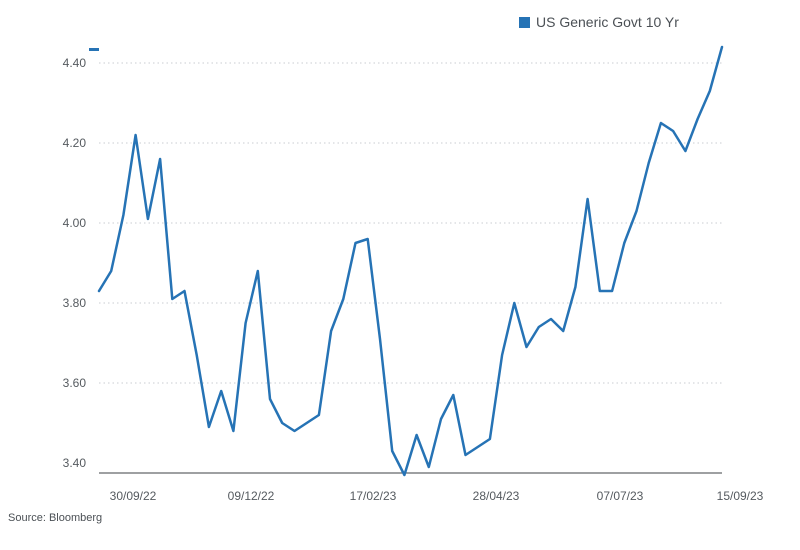 This screenshot has height=550, width=800. Describe the element at coordinates (740, 496) in the screenshot. I see `x-tick-label: 15/09/23` at that location.